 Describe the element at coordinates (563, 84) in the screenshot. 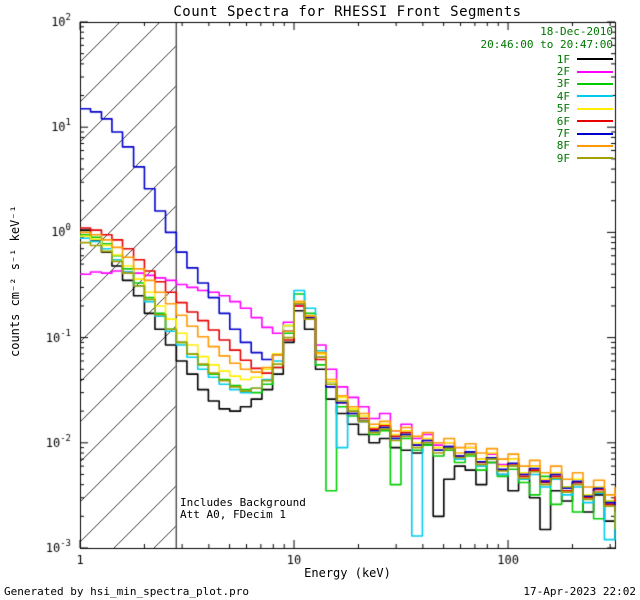

I see `legend-label: 3F` at that location.